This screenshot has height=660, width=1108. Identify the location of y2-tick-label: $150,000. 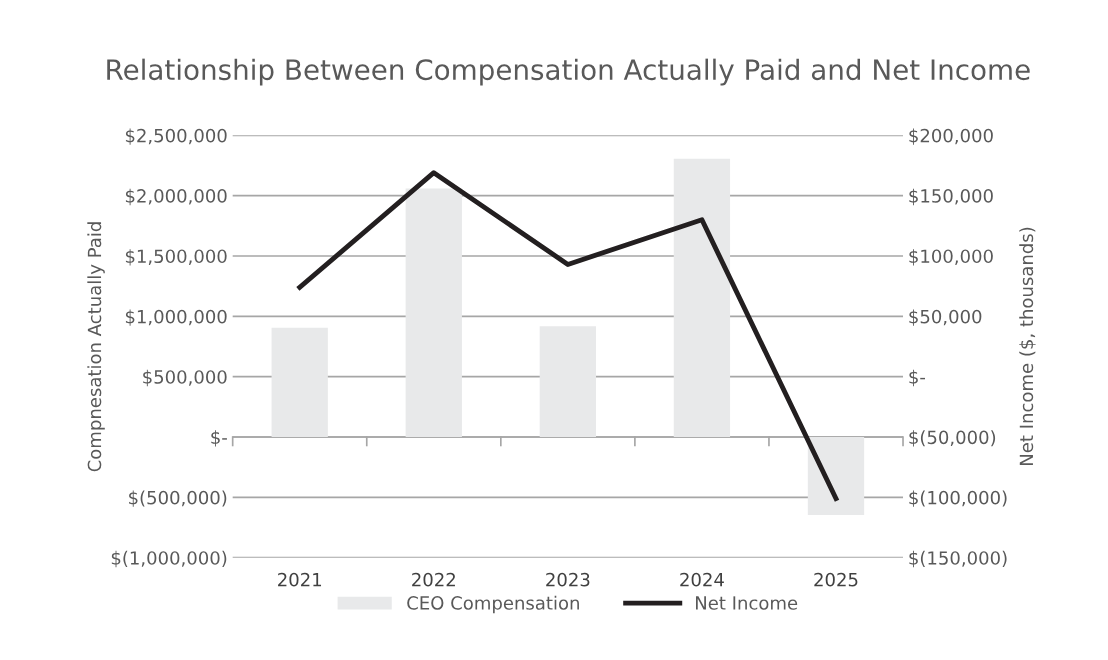
(951, 197).